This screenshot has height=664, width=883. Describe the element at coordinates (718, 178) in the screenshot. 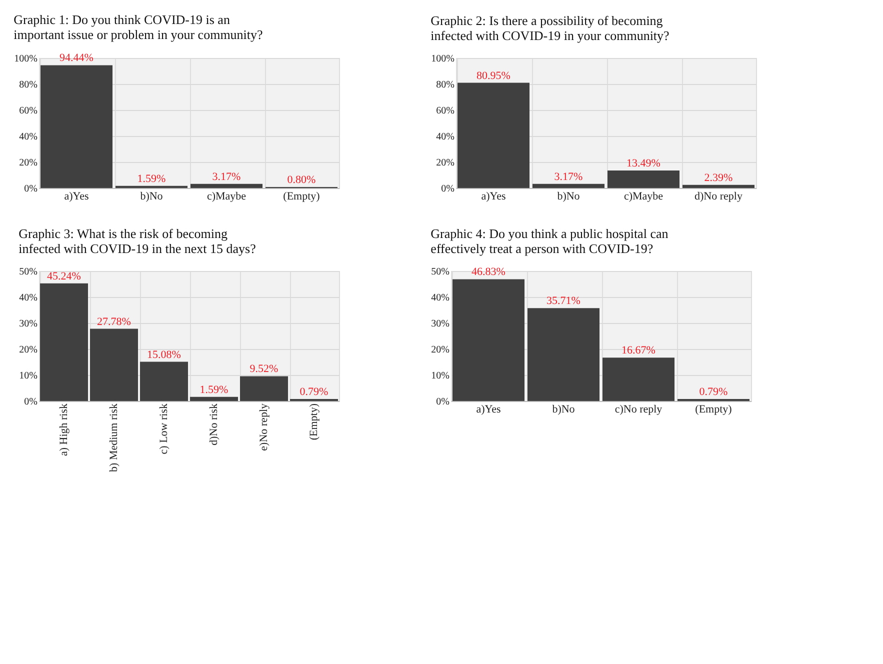

I see `data-label: 2.39%` at that location.